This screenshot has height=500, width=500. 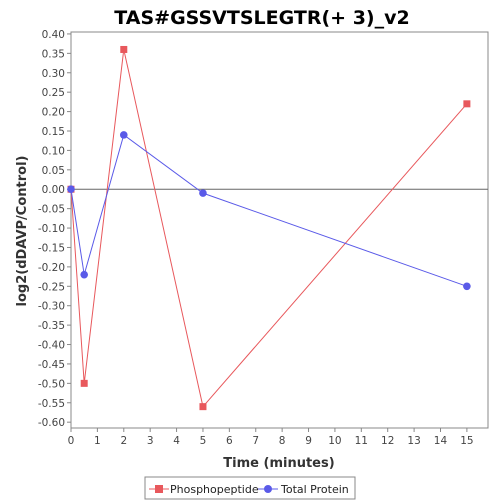 What do you see at coordinates (51, 384) in the screenshot?
I see `y-tick-label: -0.50` at bounding box center [51, 384].